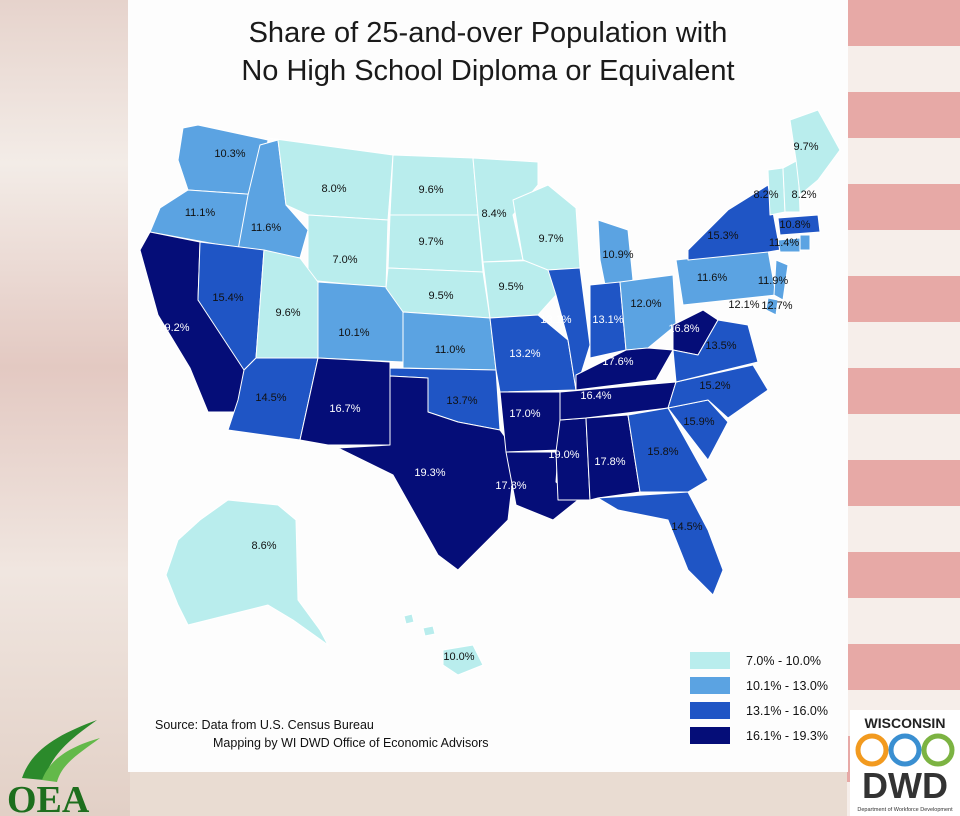 The height and width of the screenshot is (816, 960). I want to click on label-HI: 10.0%, so click(458, 657).